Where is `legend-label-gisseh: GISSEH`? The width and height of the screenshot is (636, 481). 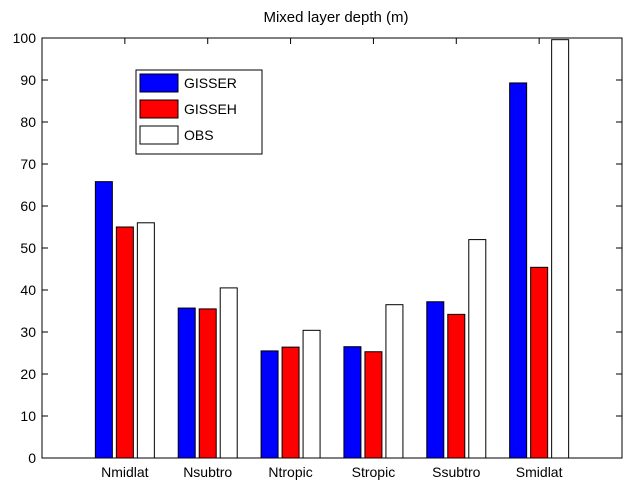
legend-label-gisseh: GISSEH is located at coordinates (210, 109).